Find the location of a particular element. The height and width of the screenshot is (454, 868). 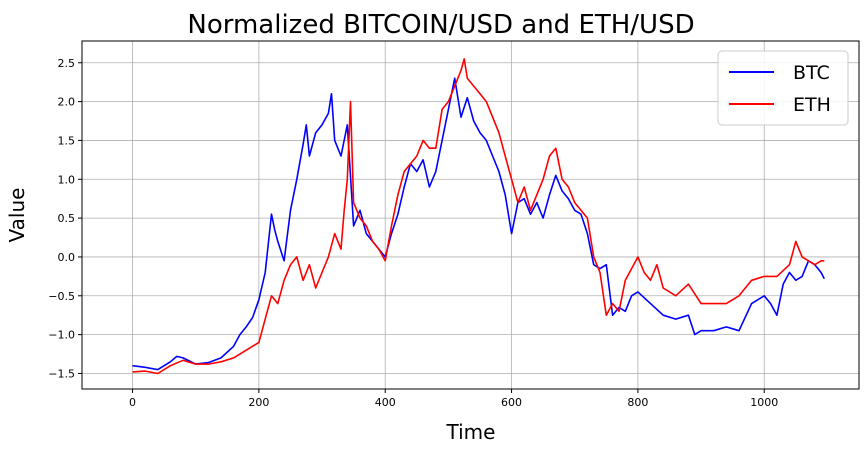

y-tick-label: −1.5 is located at coordinates (61, 373).